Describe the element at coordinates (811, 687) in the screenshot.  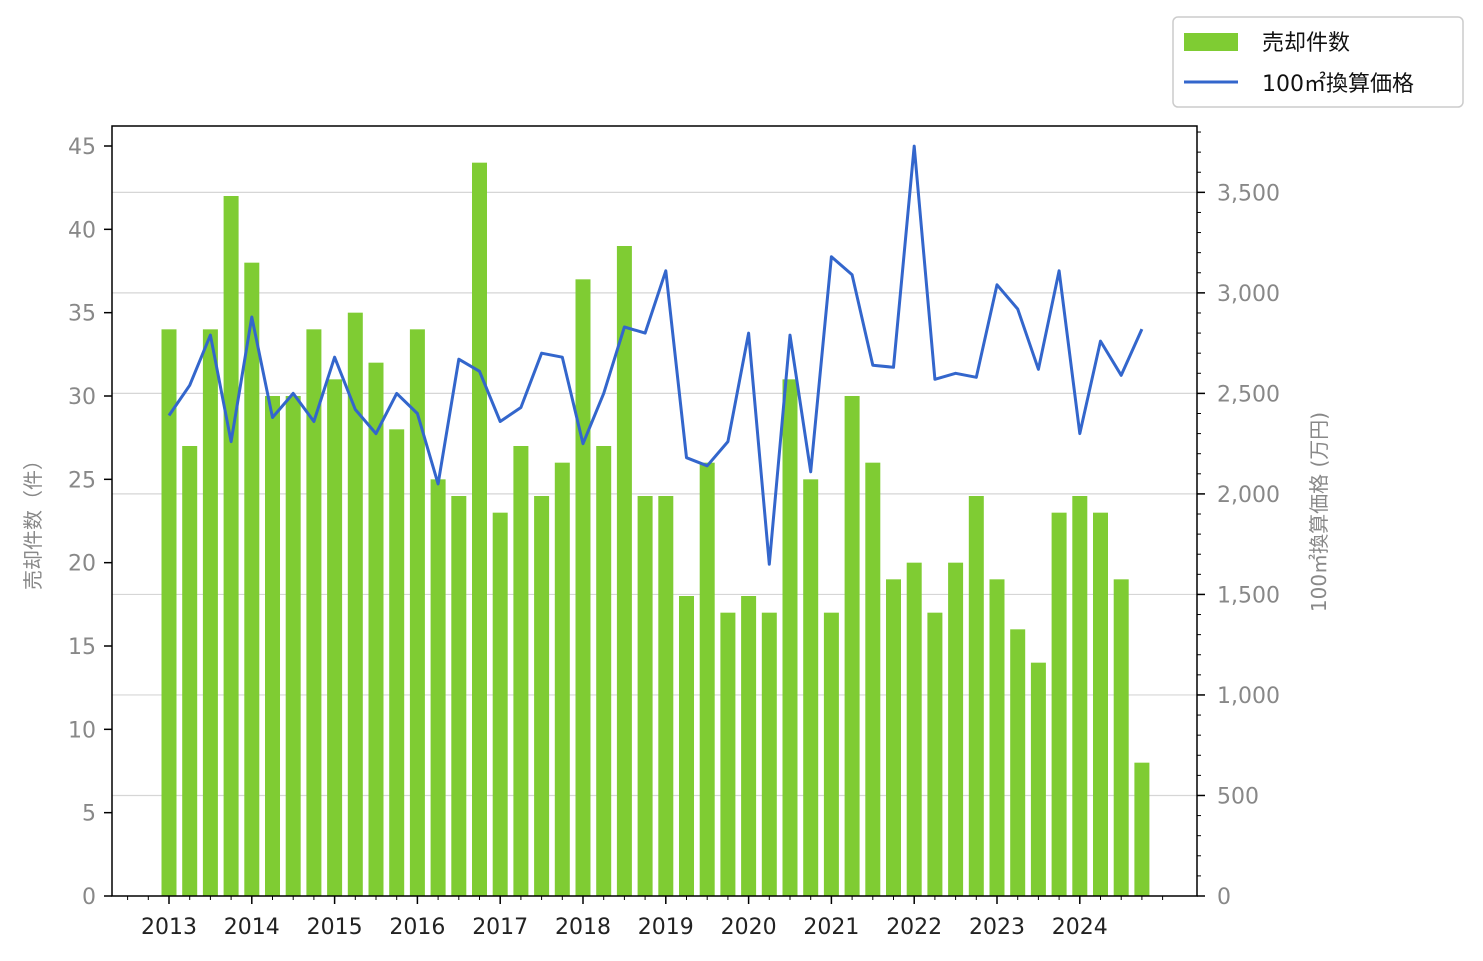
I see `bar-2020Q4` at that location.